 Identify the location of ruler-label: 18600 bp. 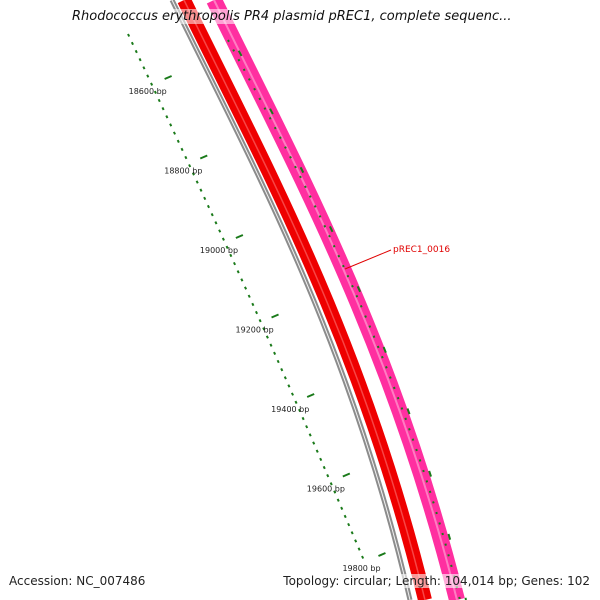
(148, 91).